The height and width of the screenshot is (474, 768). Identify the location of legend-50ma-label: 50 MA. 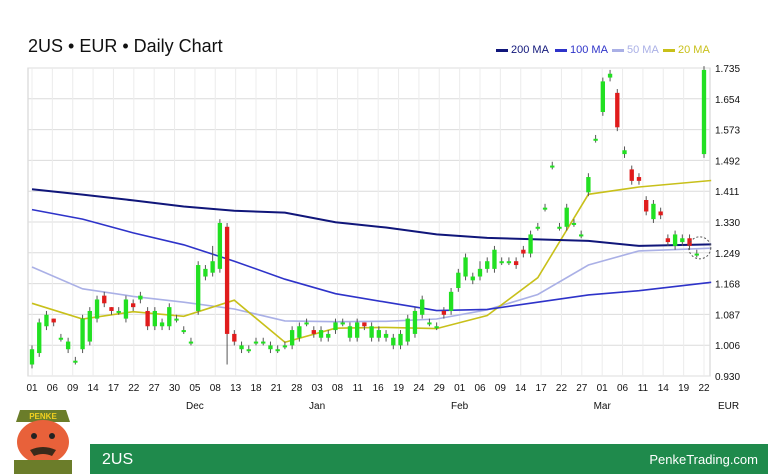
(643, 50).